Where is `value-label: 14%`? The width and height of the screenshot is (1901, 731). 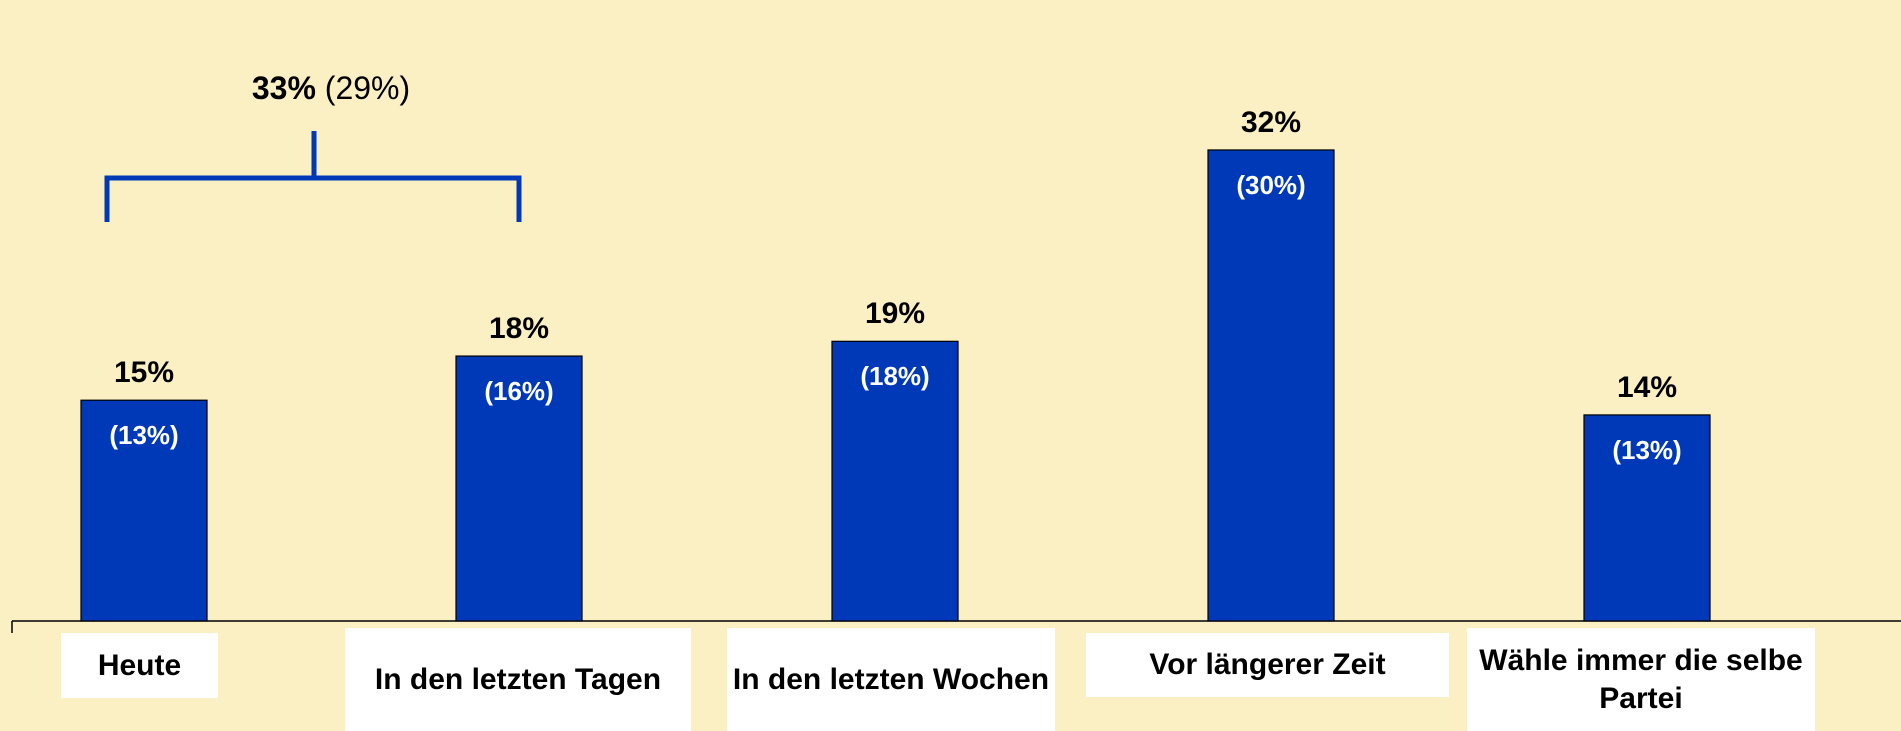 value-label: 14% is located at coordinates (1647, 387).